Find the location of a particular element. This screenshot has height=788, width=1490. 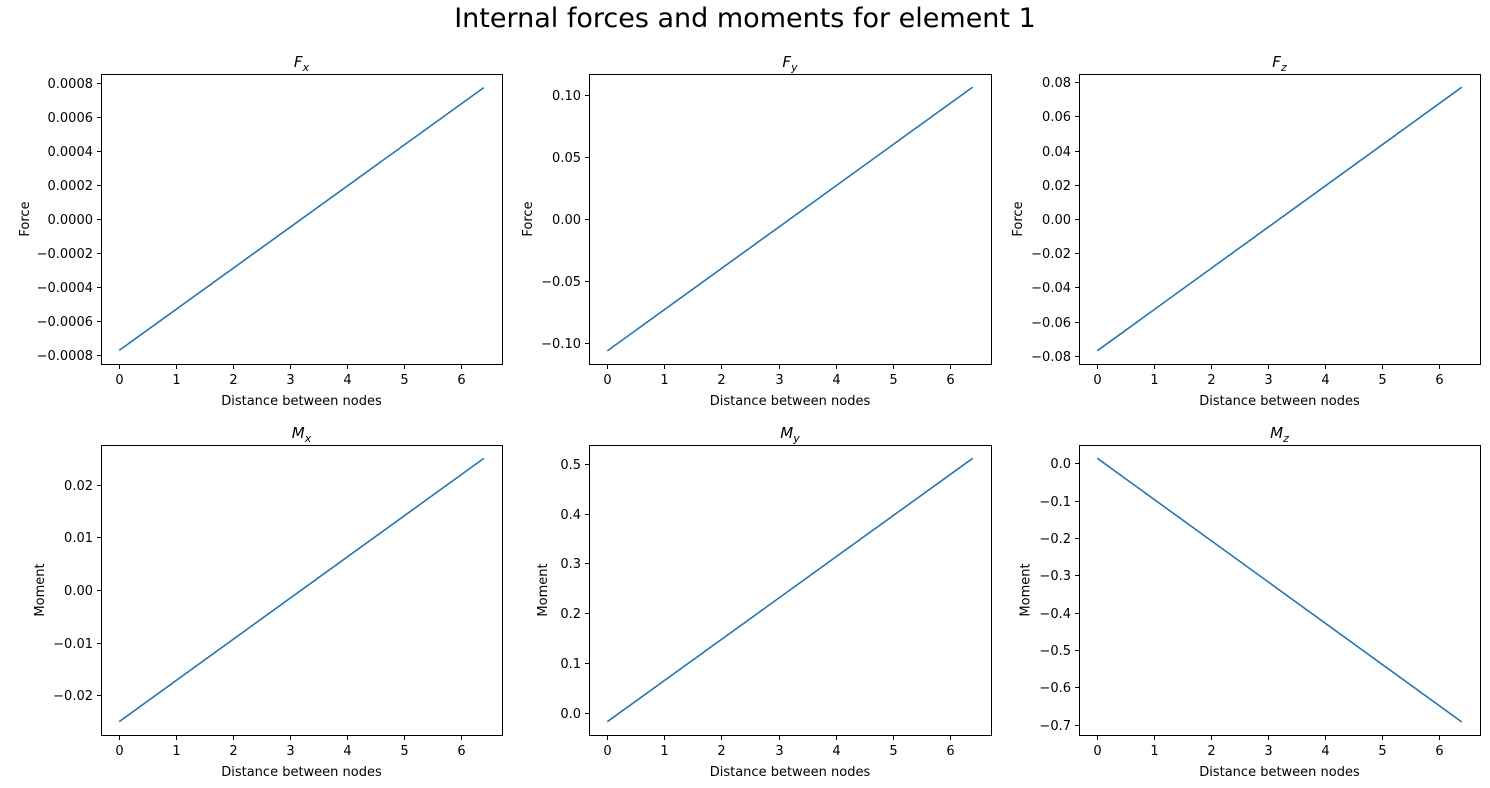

y-tick-label: 0.3 is located at coordinates (570, 564).